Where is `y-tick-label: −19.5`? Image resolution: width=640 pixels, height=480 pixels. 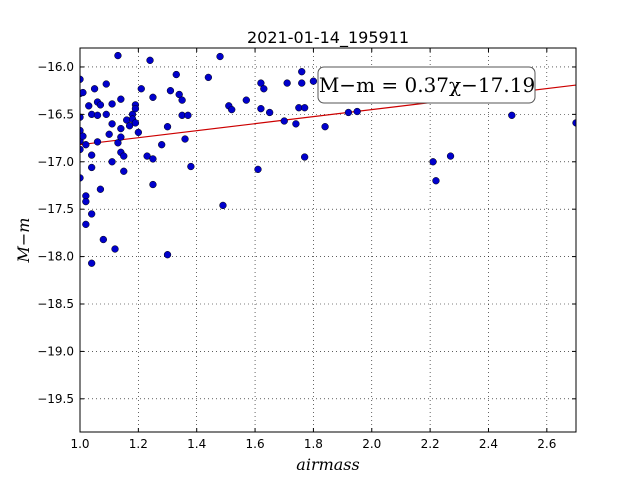
y-tick-label: −19.5 is located at coordinates (55, 399).